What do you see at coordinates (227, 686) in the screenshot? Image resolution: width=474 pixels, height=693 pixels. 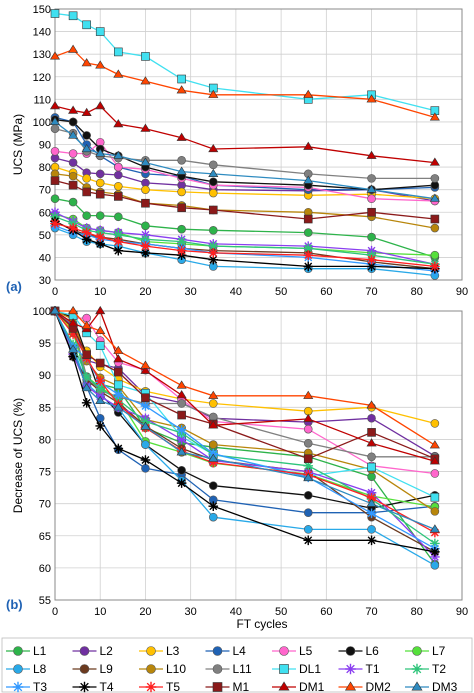 I see `legend-item-m1: M1` at bounding box center [227, 686].